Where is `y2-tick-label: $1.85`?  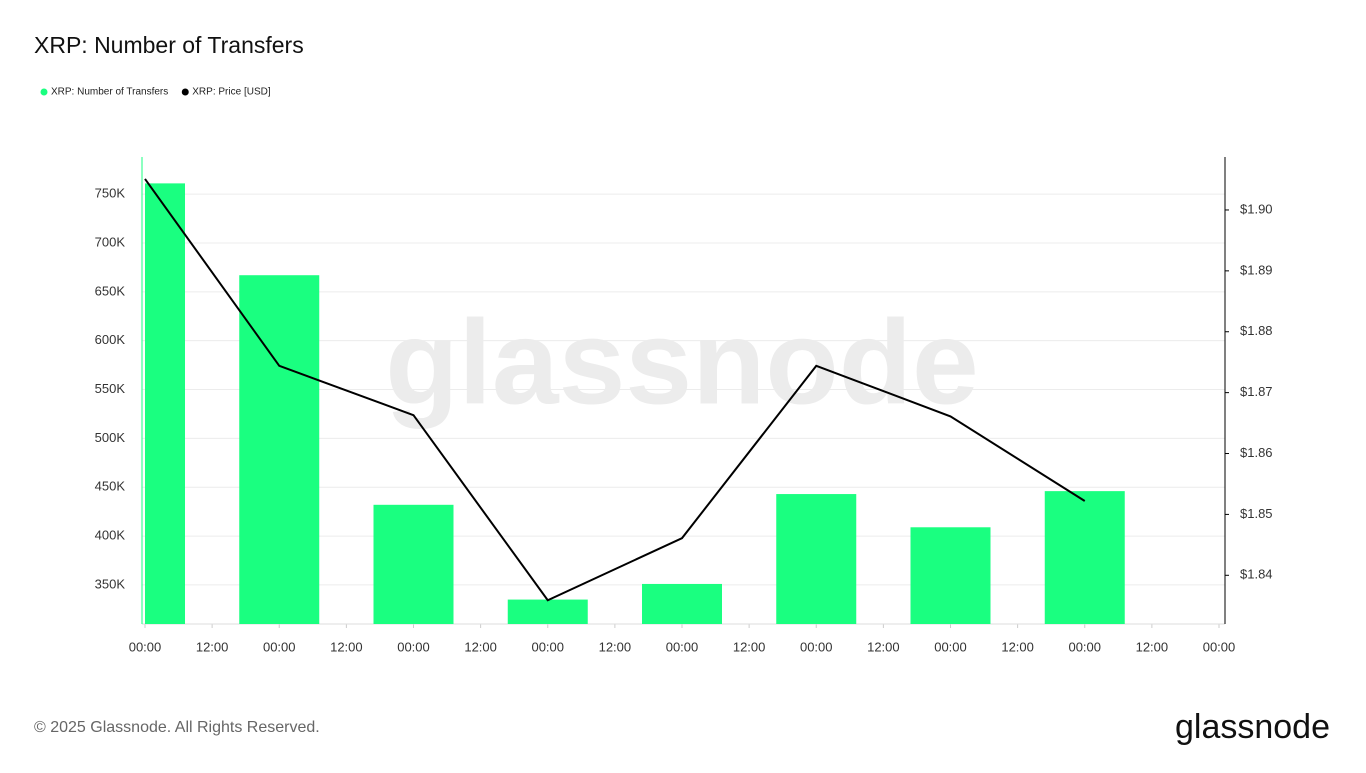
y2-tick-label: $1.85 is located at coordinates (1256, 513).